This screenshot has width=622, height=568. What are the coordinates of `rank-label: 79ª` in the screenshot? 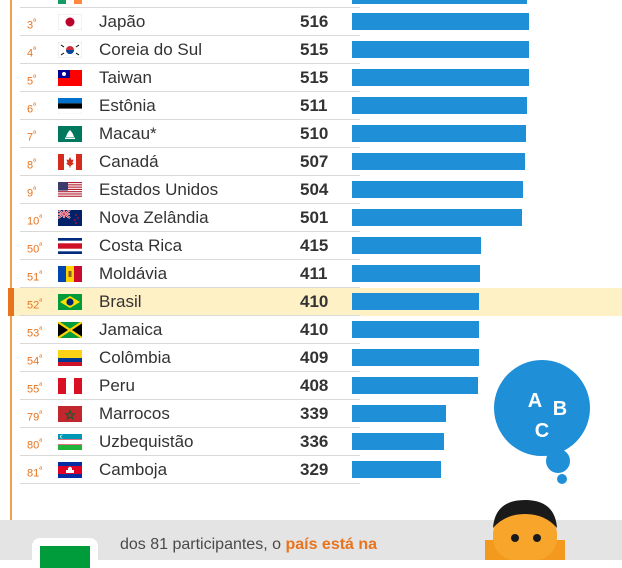 It's located at (35, 416).